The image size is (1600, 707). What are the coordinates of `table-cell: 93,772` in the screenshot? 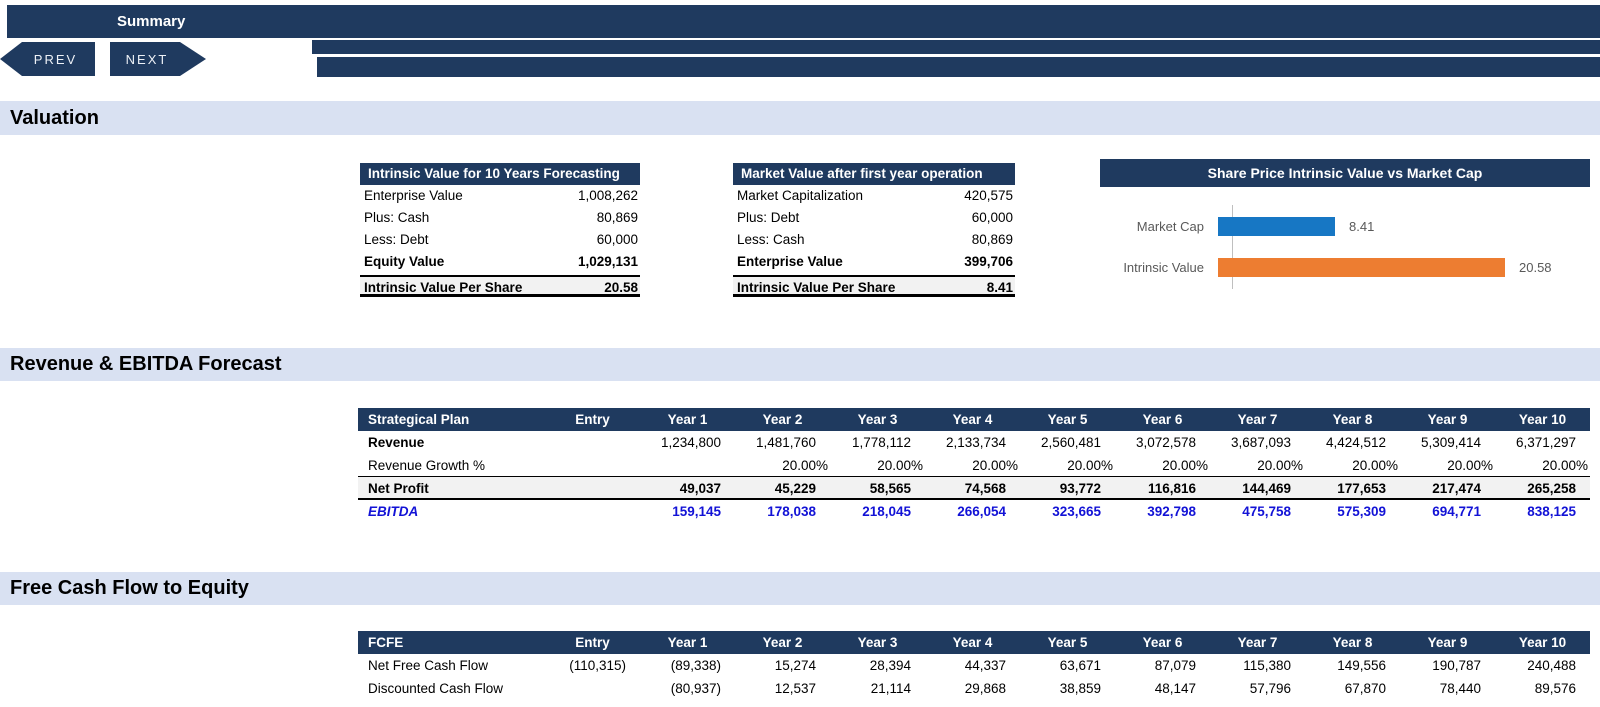 It's located at (1080, 488).